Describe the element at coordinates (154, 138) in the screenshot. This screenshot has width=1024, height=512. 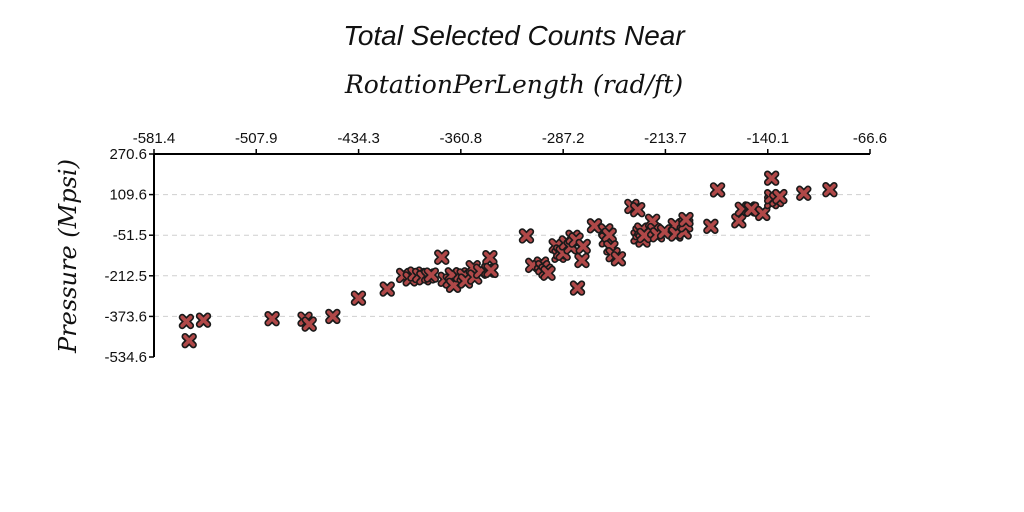
I see `x-tick-label: -581.4` at that location.